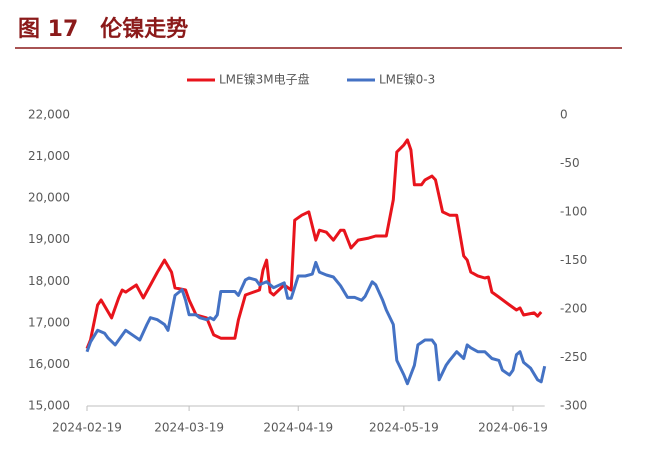 The image size is (658, 449). What do you see at coordinates (49, 115) in the screenshot?
I see `y-tick-label: 22,000` at bounding box center [49, 115].